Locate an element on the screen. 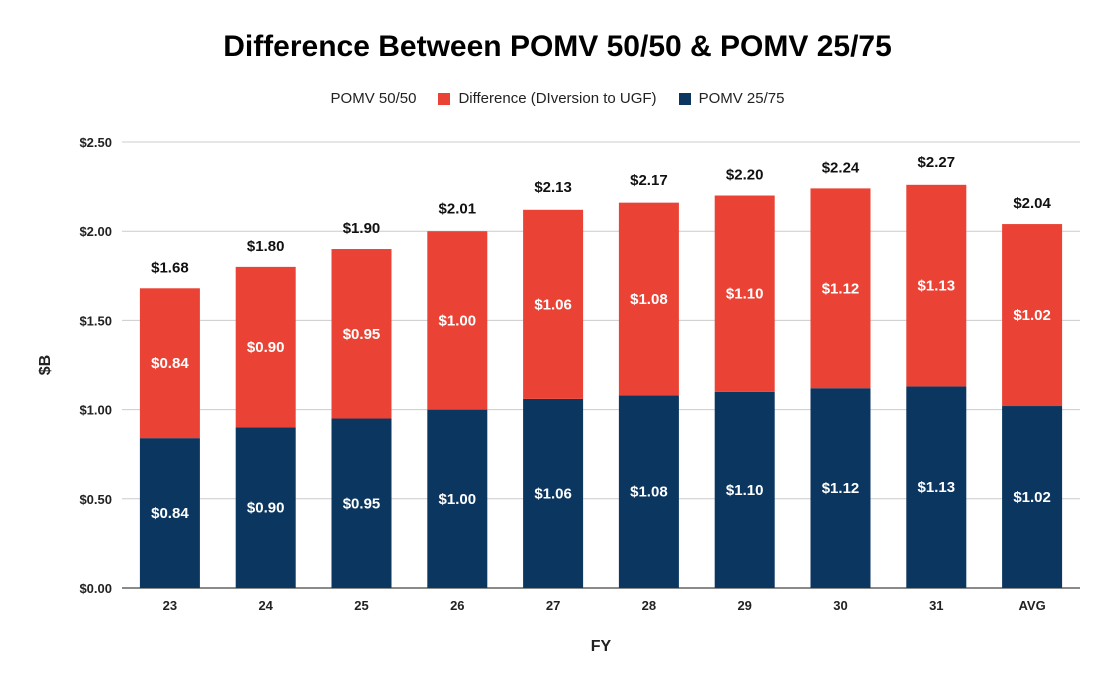  data-label-difference: $1.08 is located at coordinates (649, 299).